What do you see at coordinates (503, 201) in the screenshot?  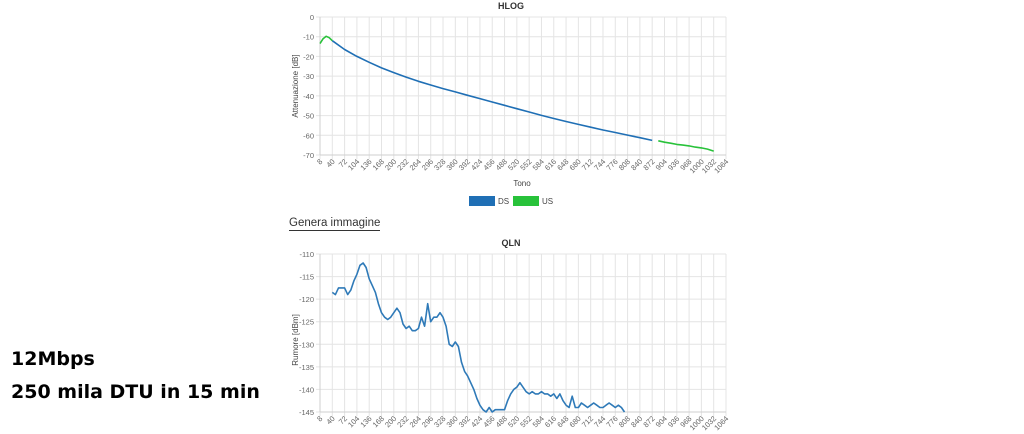 I see `legend-ds-label: DS` at bounding box center [503, 201].